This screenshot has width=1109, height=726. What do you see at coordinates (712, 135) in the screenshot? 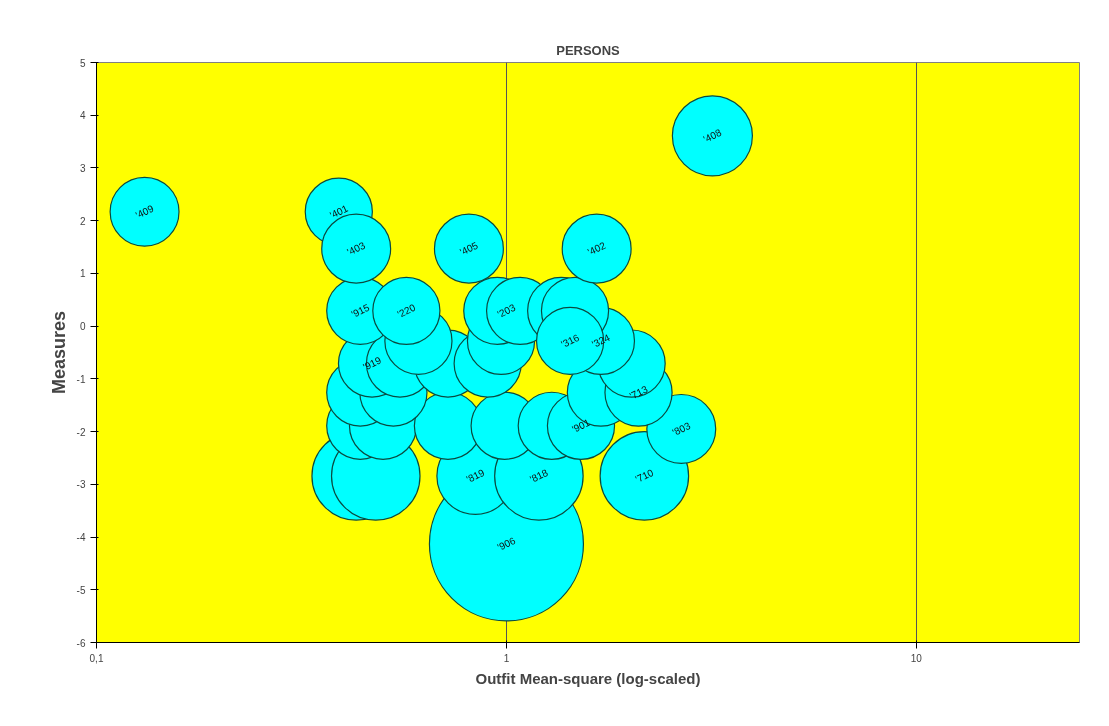
I see `annotation: '408` at bounding box center [712, 135].